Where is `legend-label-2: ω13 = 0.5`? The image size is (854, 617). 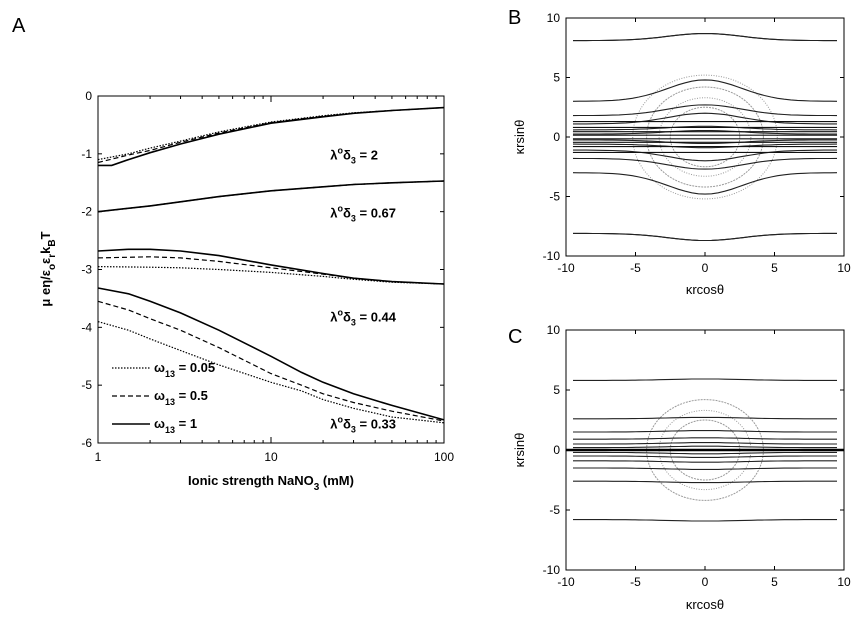 legend-label-2: ω13 = 0.5 is located at coordinates (181, 397).